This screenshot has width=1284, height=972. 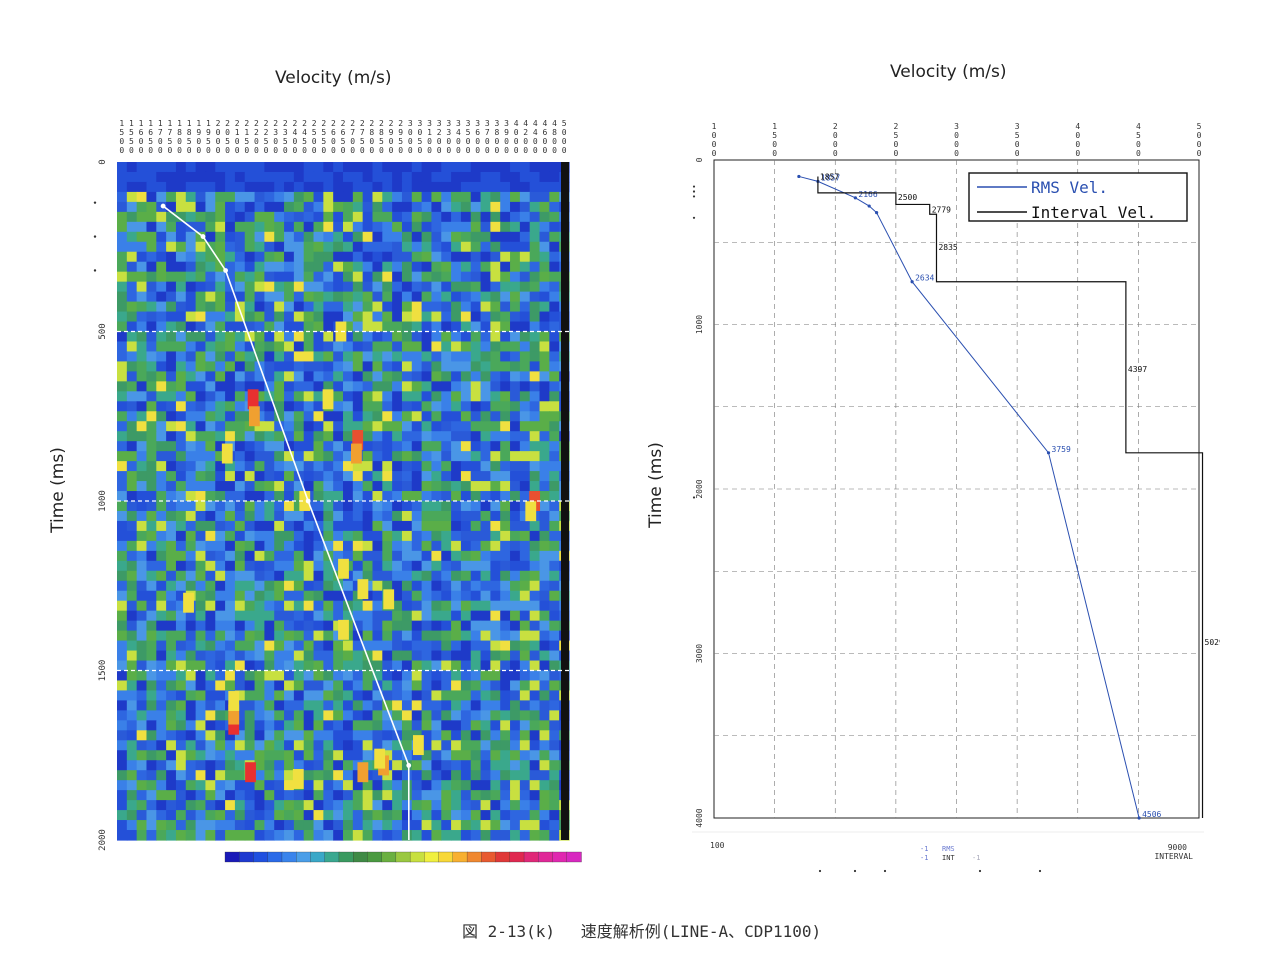 I want to click on x-tick-digit: 0, so click(x=895, y=144).